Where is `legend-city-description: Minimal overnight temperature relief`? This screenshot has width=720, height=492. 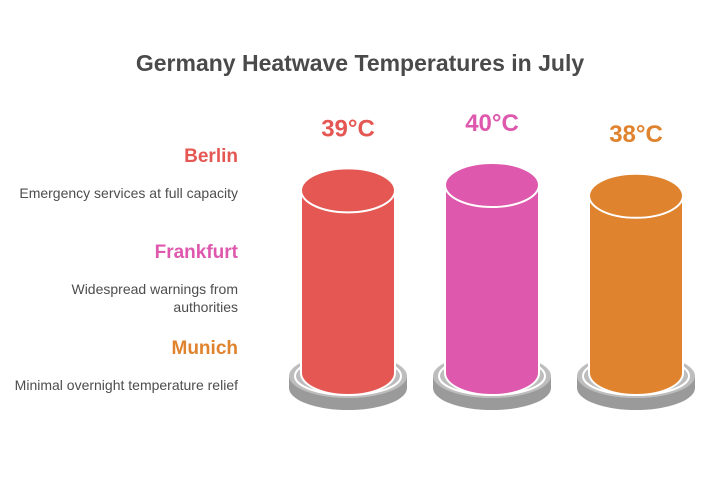
legend-city-description: Minimal overnight temperature relief is located at coordinates (126, 385).